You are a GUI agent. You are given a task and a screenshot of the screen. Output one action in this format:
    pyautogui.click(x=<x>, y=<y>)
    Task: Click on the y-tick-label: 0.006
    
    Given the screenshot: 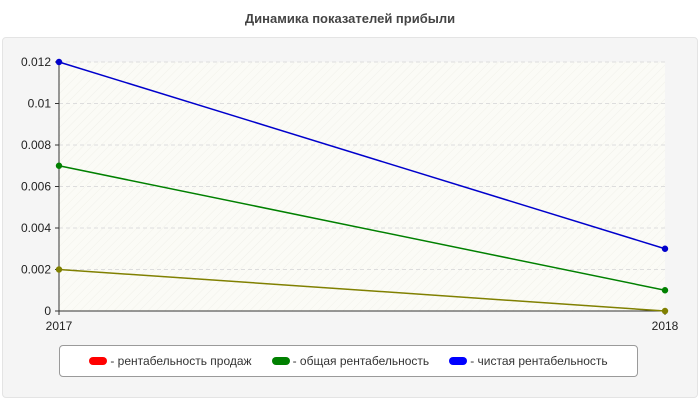 What is the action you would take?
    pyautogui.click(x=36, y=187)
    